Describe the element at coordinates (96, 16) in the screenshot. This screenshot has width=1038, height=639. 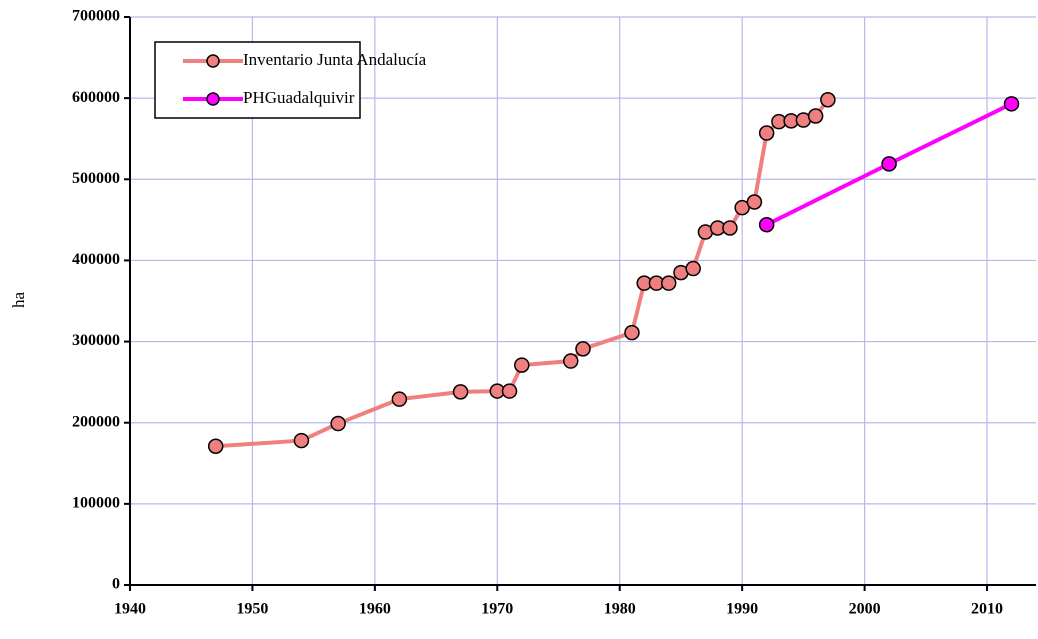
I see `y-tick-label: 700000` at that location.